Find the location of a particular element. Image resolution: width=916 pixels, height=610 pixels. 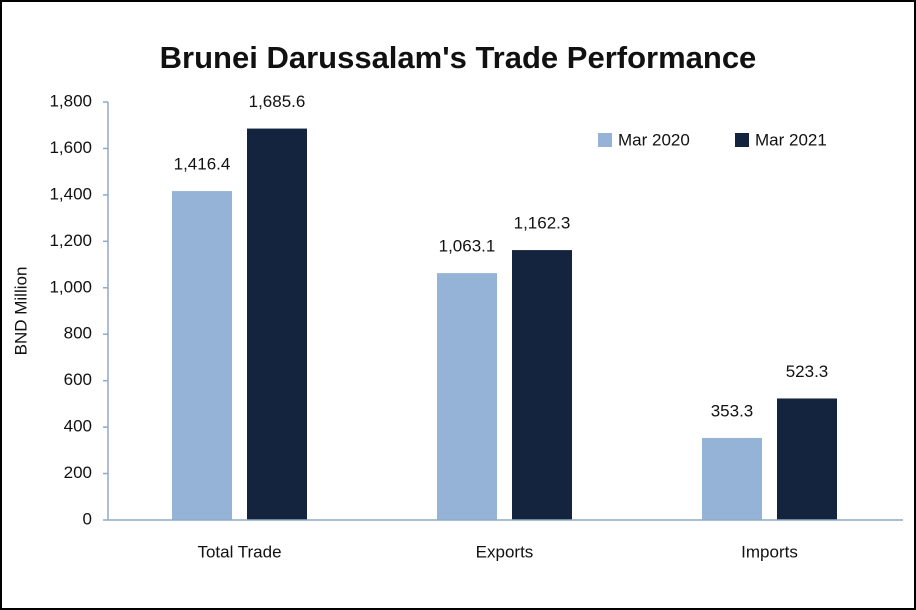

value-label: 1,685.6 is located at coordinates (277, 101).